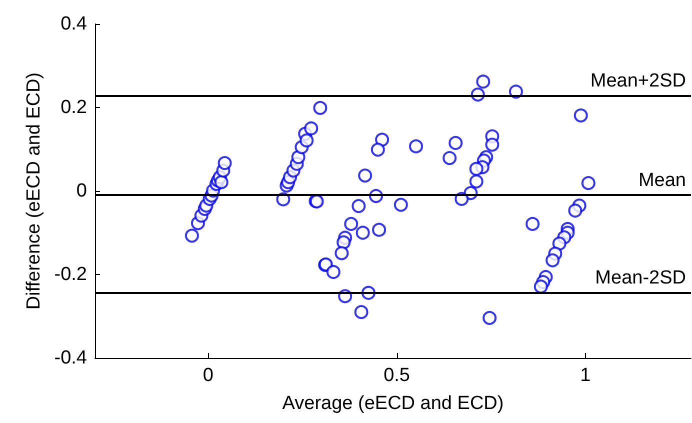 The height and width of the screenshot is (423, 692). Describe the element at coordinates (74, 24) in the screenshot. I see `y-tick-label: 0.4` at that location.